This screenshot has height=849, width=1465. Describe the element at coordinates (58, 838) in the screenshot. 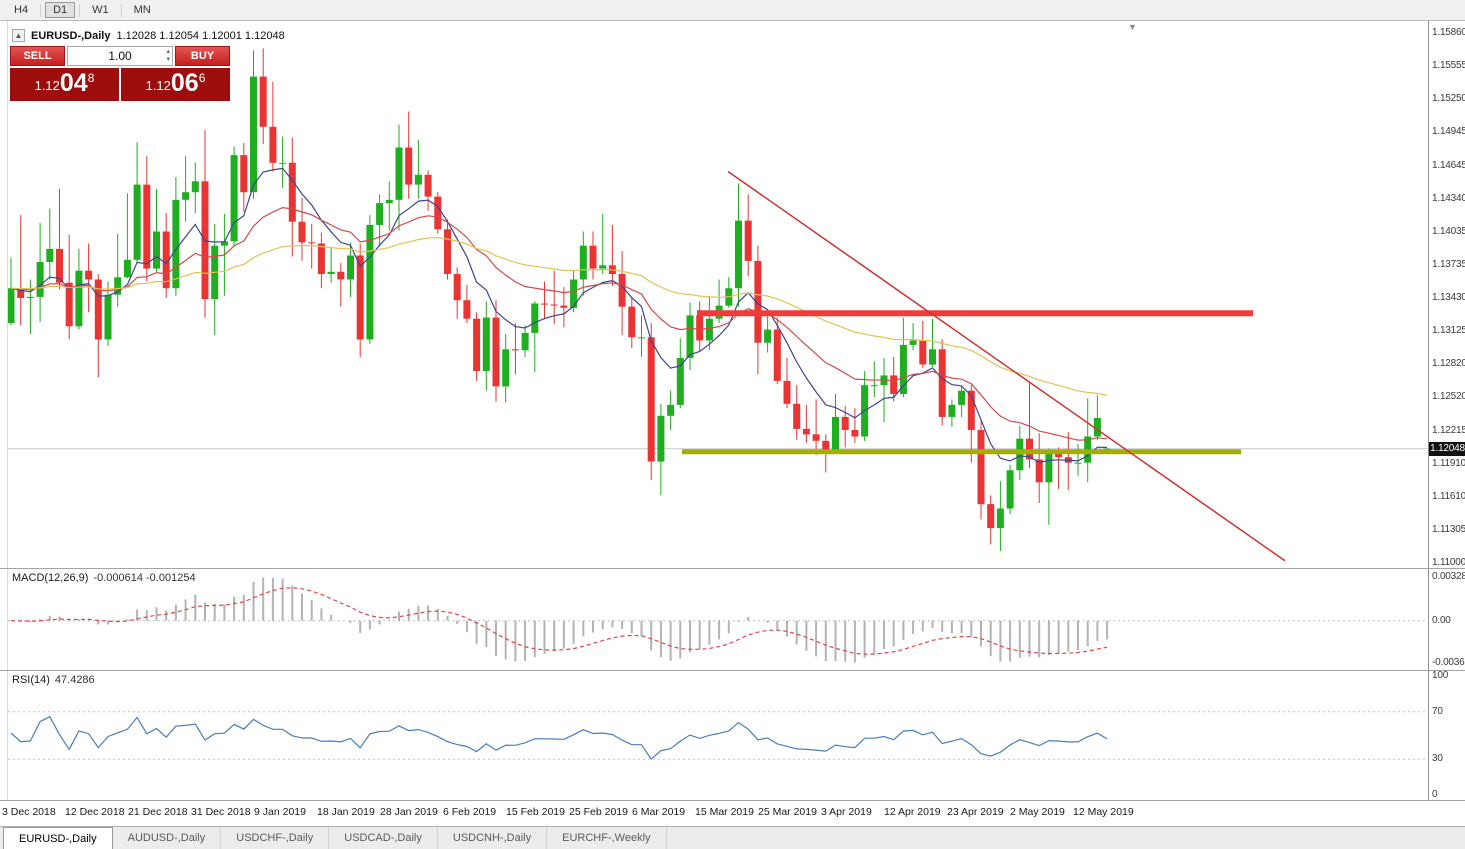

I see `chart-tab-eurusd: EURUSD-,Daily` at that location.